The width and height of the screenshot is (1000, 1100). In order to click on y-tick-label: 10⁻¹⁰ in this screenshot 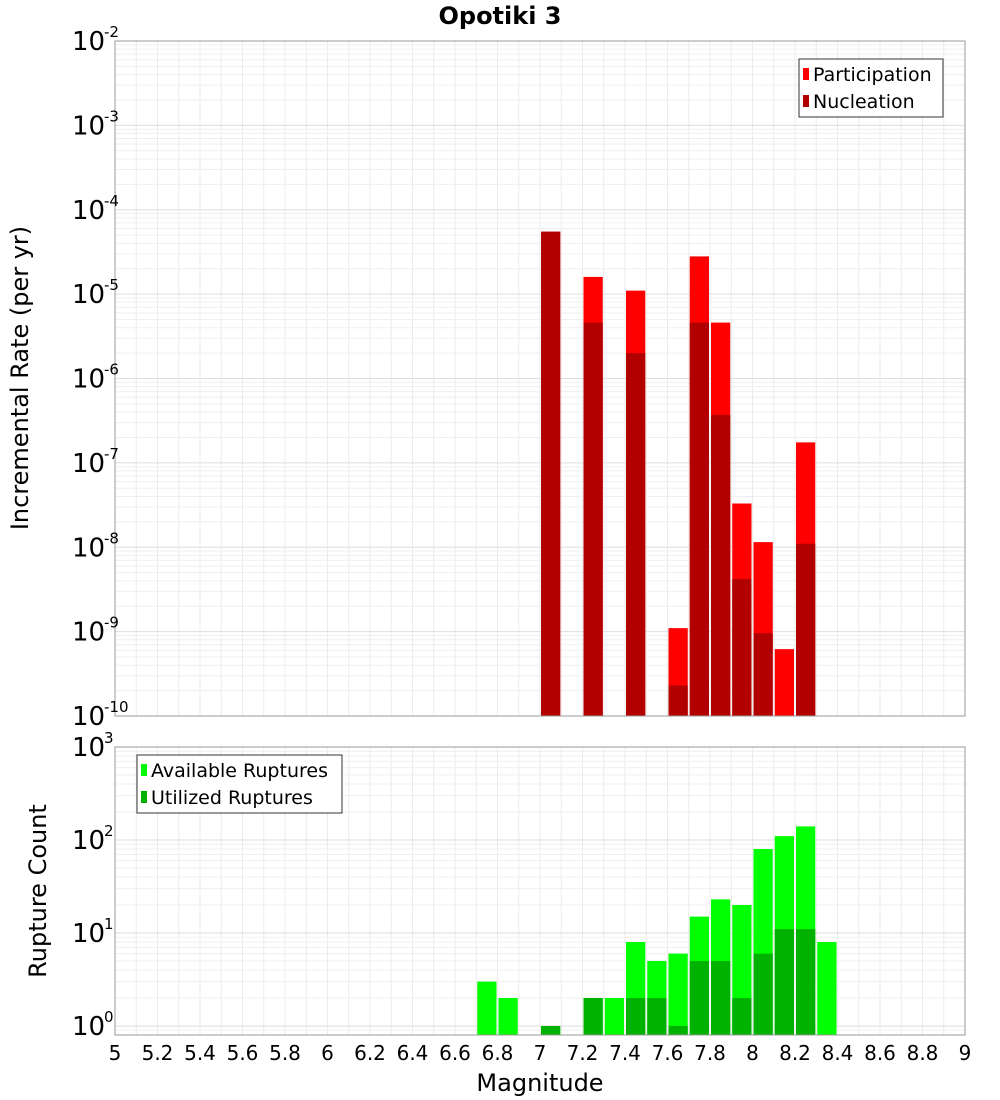, I will do `click(100, 715)`.